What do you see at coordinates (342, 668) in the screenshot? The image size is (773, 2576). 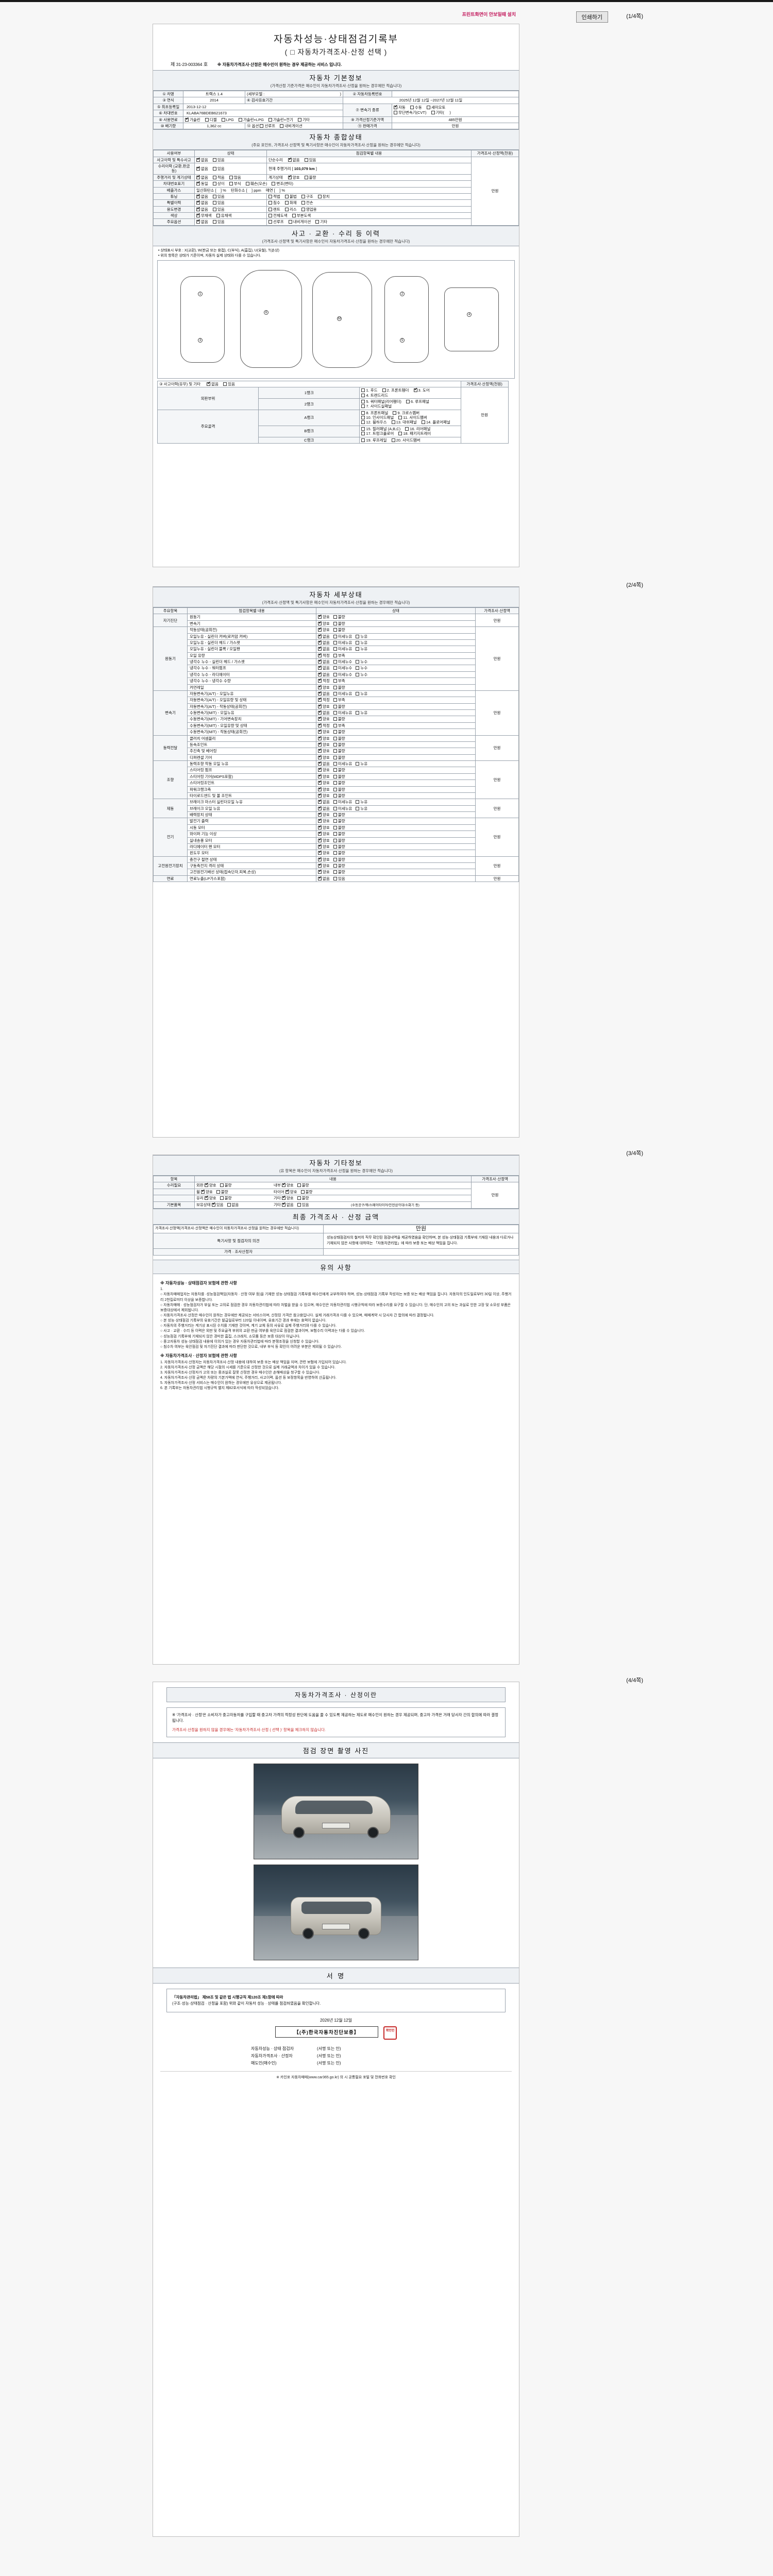 I see `option-미세누수: 미세누수` at bounding box center [342, 668].